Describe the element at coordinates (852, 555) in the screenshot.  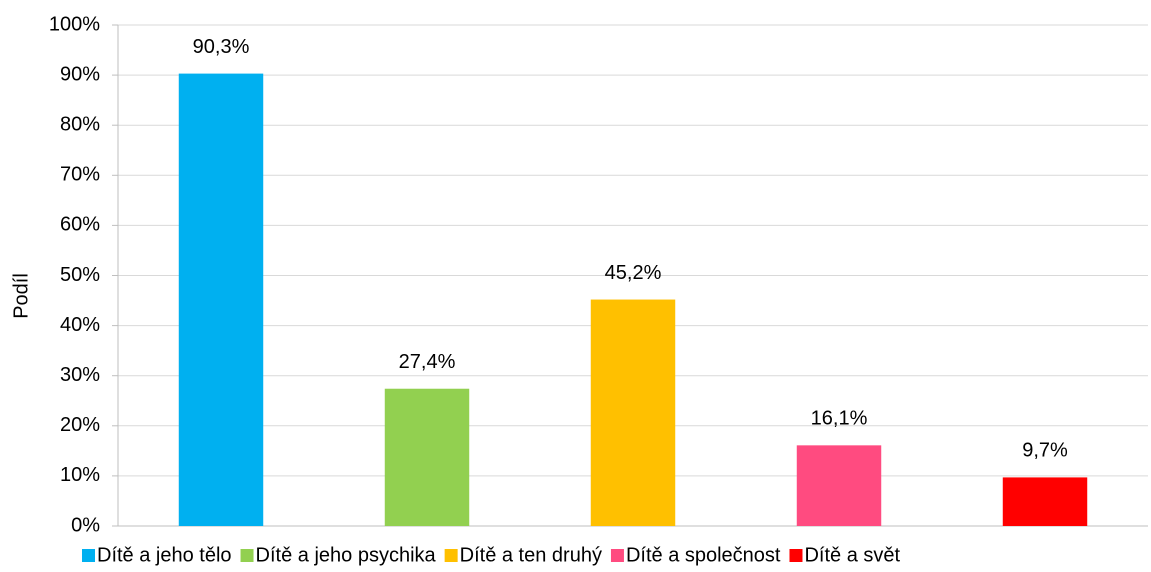
I see `legend-label: Dítě a svět` at that location.